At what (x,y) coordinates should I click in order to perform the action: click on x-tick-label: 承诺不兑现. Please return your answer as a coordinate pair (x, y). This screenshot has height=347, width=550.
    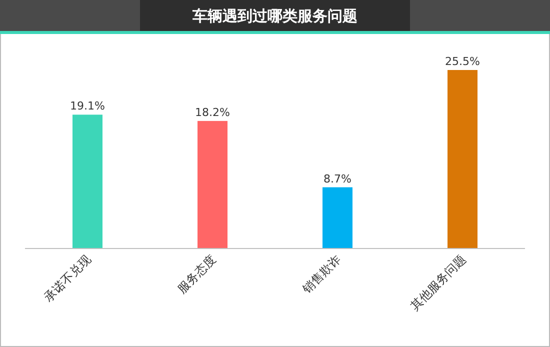
    Looking at the image, I should click on (67, 278).